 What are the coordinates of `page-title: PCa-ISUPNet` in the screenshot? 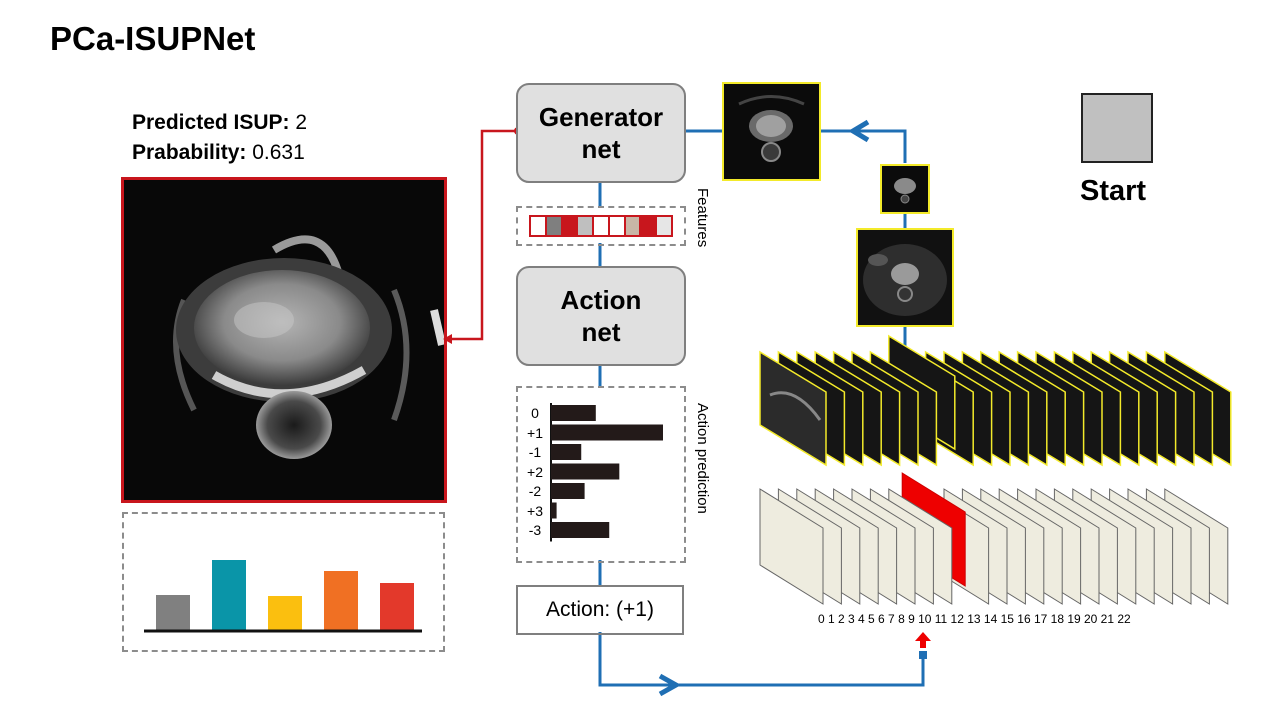 It's located at (153, 38).